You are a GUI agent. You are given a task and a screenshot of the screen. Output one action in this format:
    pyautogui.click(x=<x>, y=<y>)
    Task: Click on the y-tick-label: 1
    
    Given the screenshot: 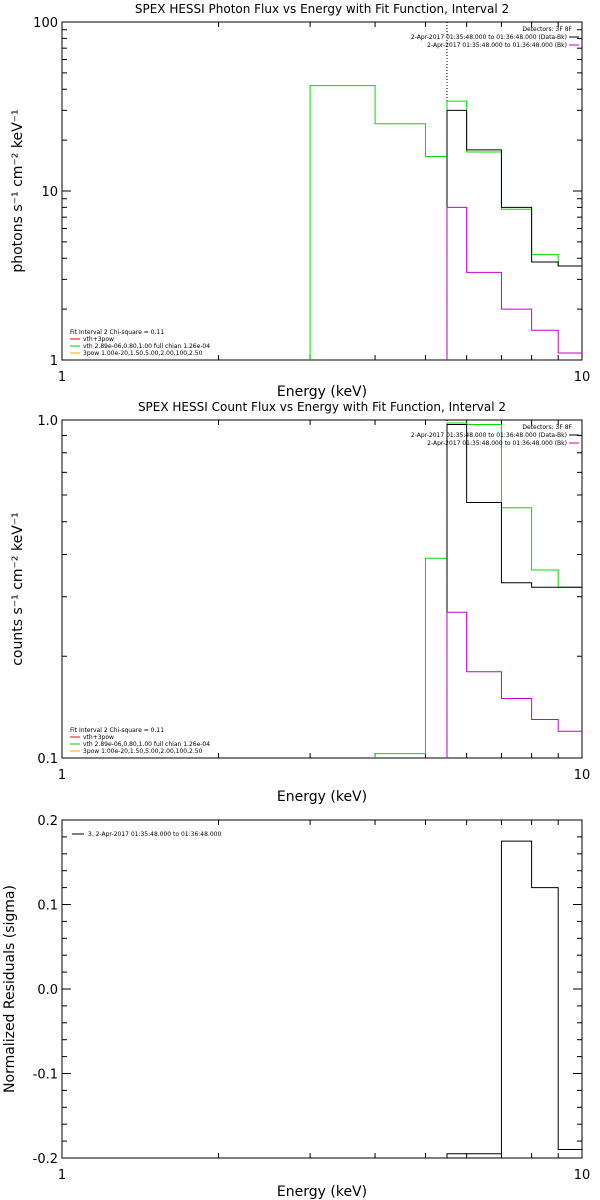 What is the action you would take?
    pyautogui.click(x=54, y=361)
    